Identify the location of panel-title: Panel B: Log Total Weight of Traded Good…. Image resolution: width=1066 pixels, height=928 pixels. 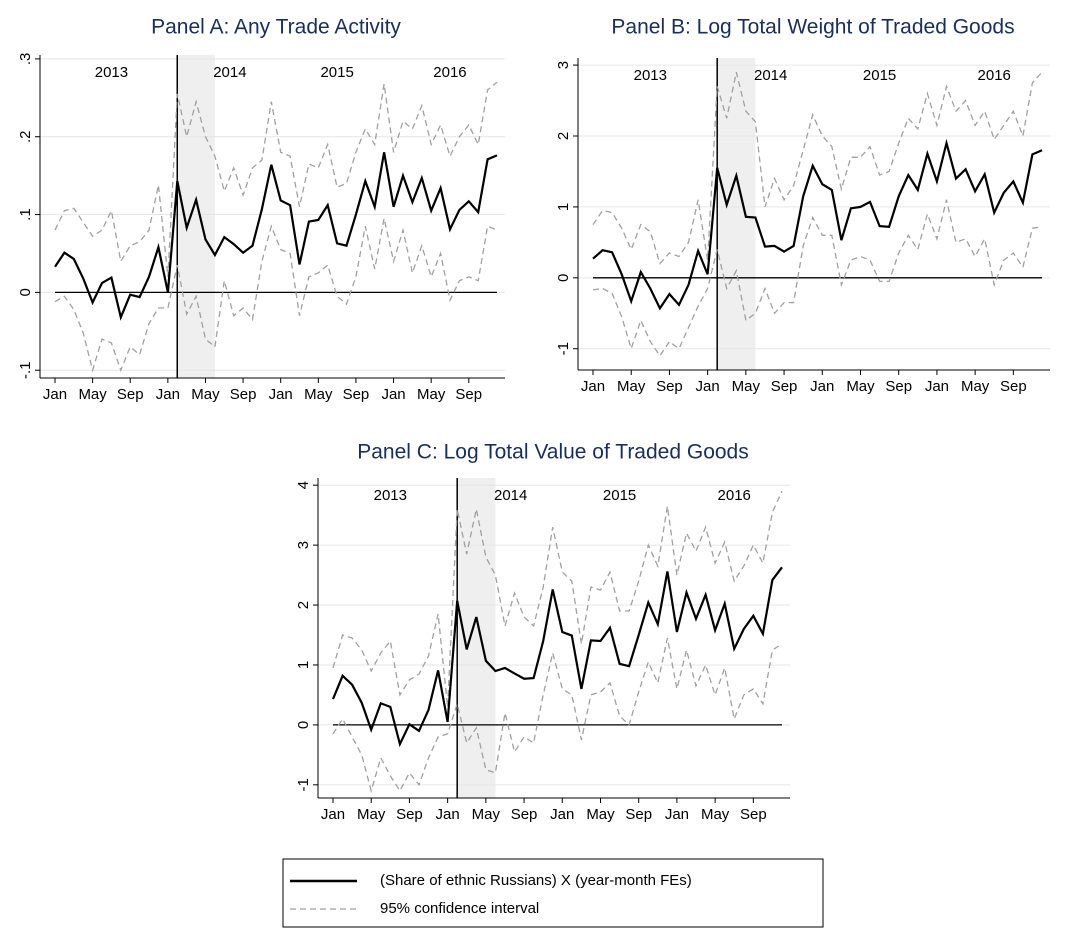
(812, 27).